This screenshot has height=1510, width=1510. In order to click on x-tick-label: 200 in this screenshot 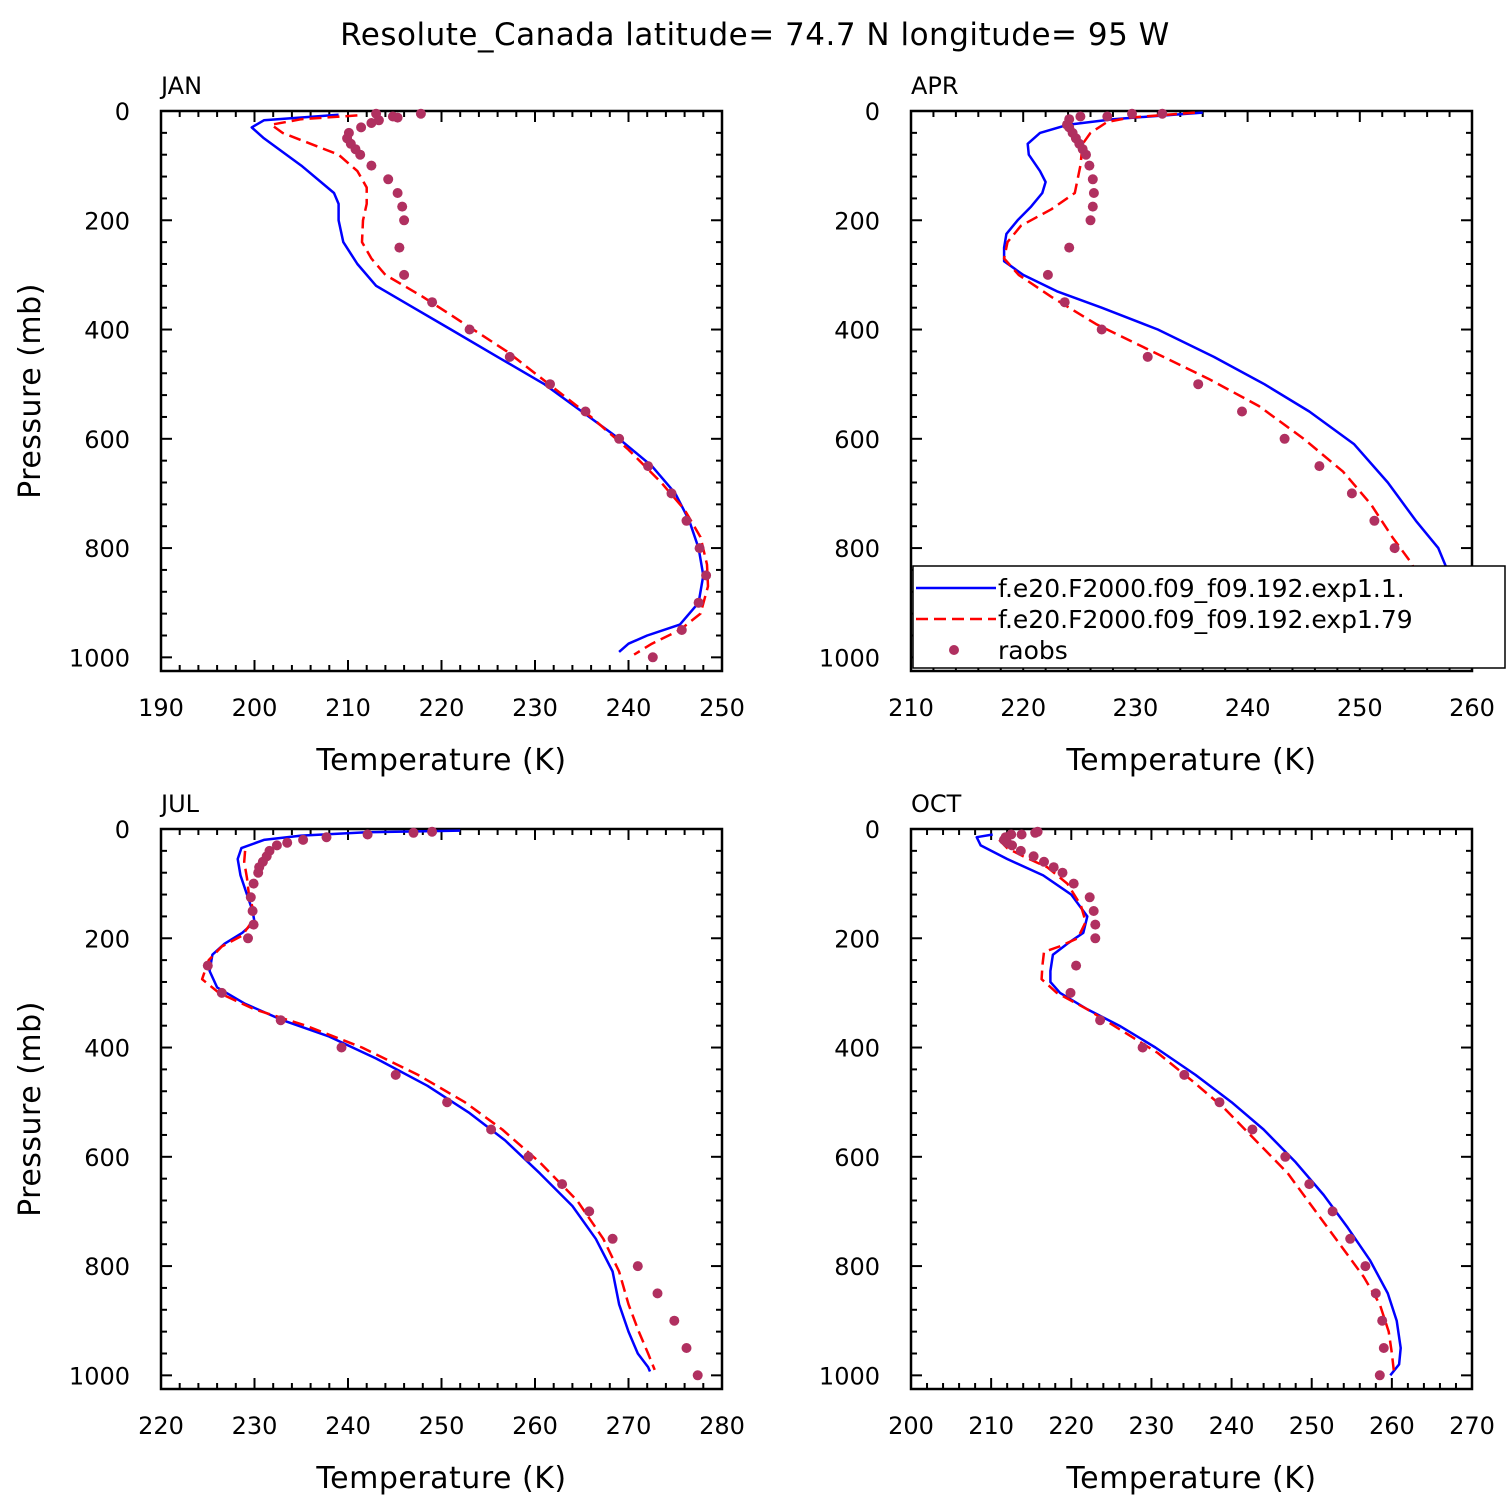, I will do `click(911, 1426)`.